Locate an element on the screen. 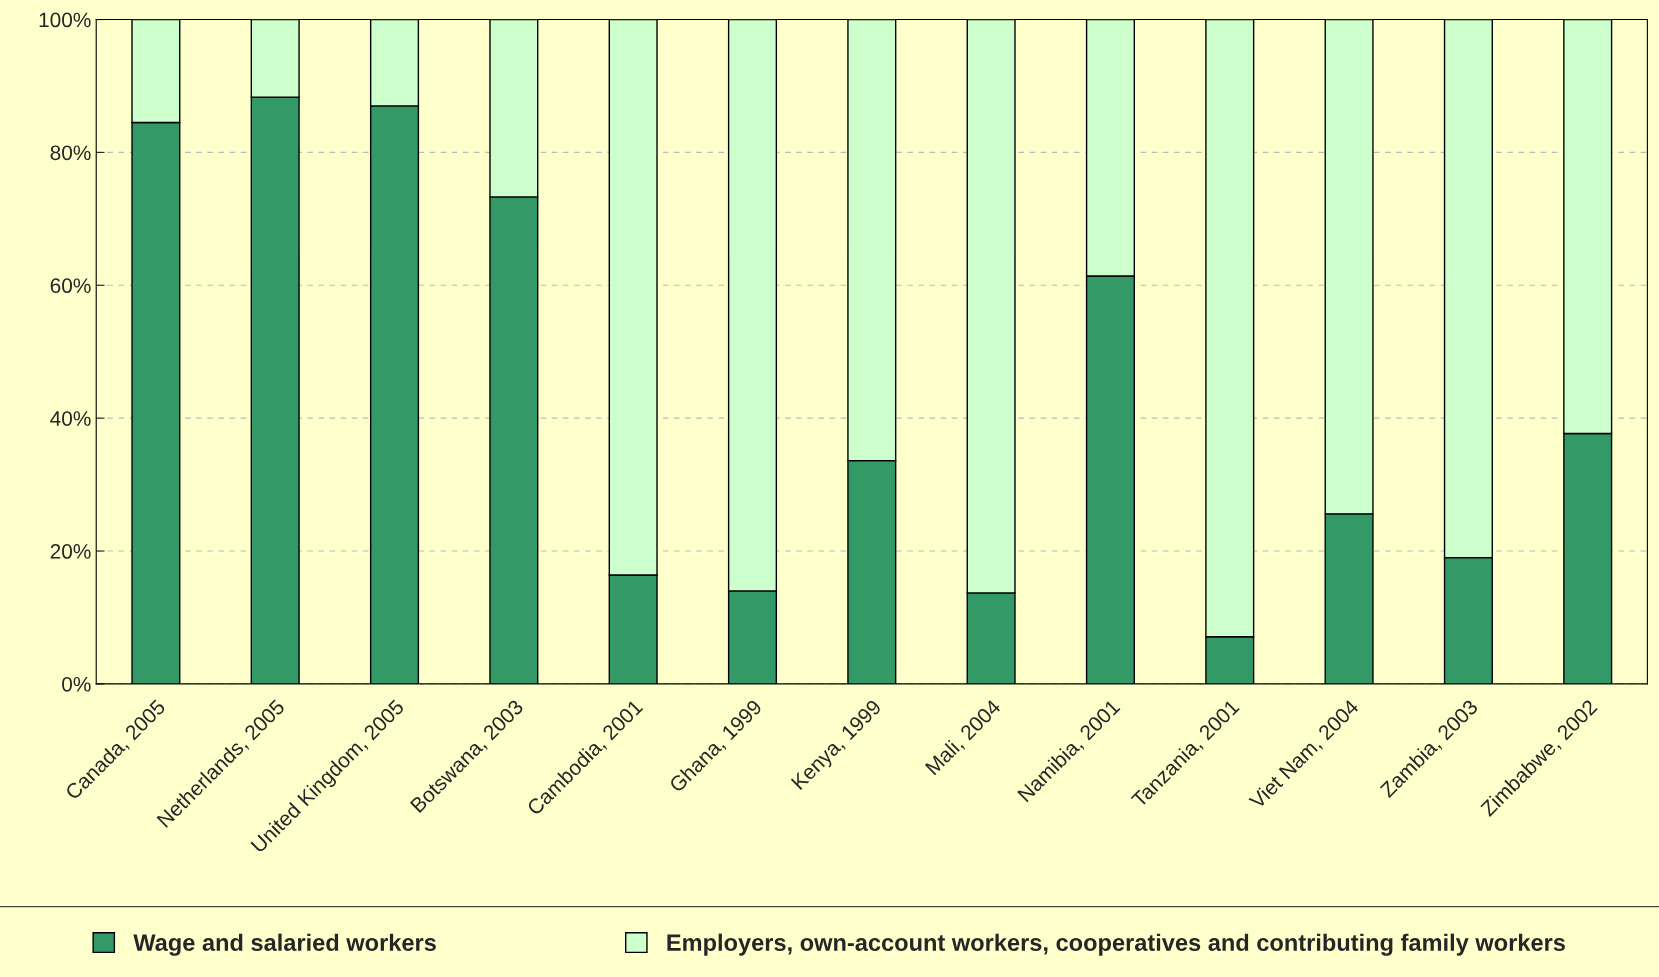  y-tick-label: 0% is located at coordinates (76, 684).